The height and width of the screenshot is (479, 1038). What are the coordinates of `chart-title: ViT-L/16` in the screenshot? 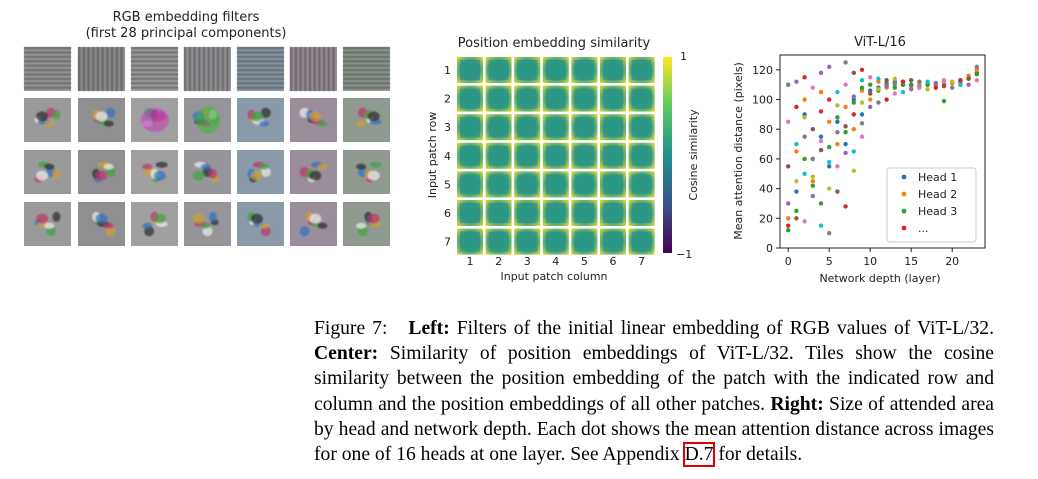 It's located at (880, 42).